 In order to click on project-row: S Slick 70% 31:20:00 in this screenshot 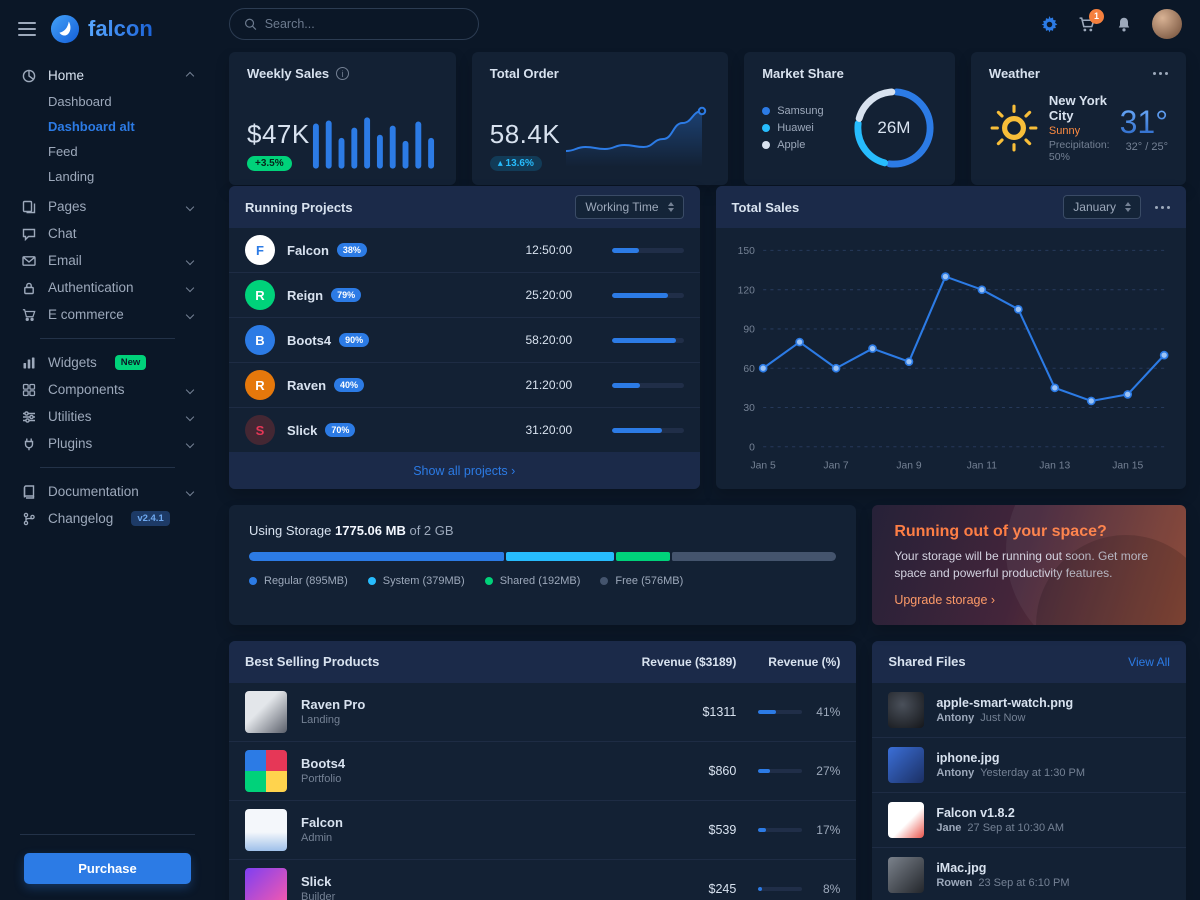, I will do `click(464, 430)`.